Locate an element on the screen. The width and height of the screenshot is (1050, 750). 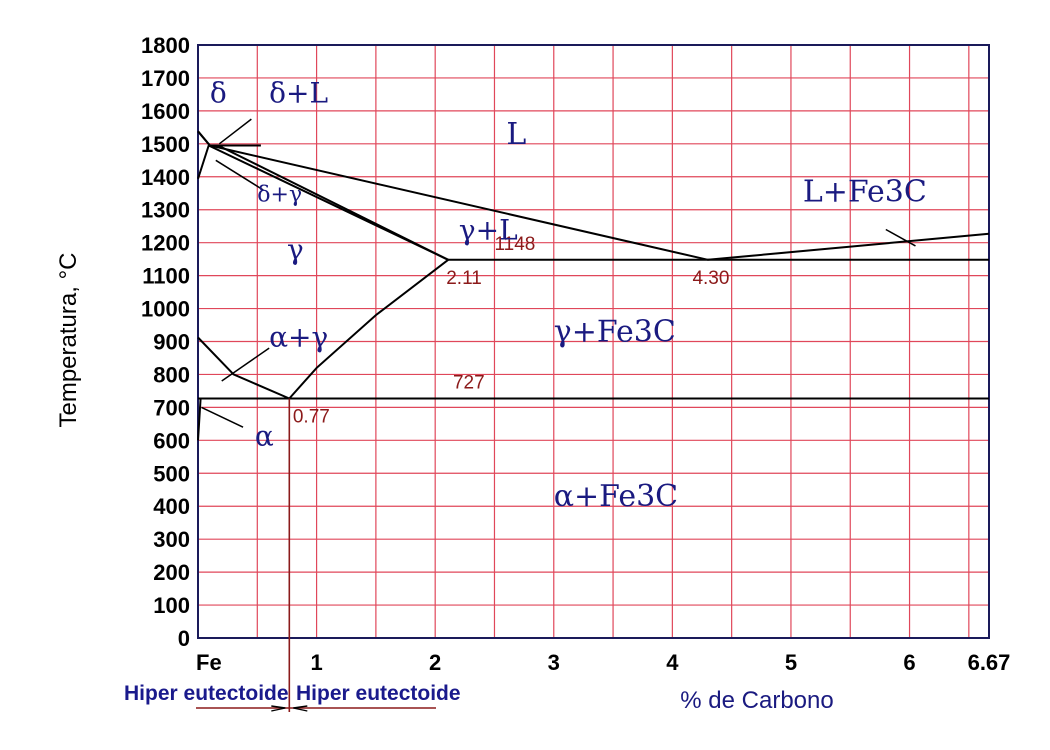
hiper-eutectoide-left: Hiper eutectoide is located at coordinates (206, 693).